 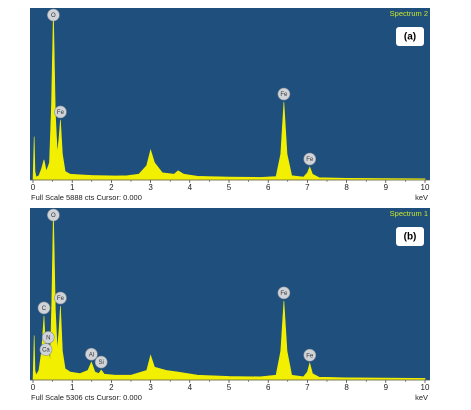 I want to click on peak-label: C, so click(x=44, y=309).